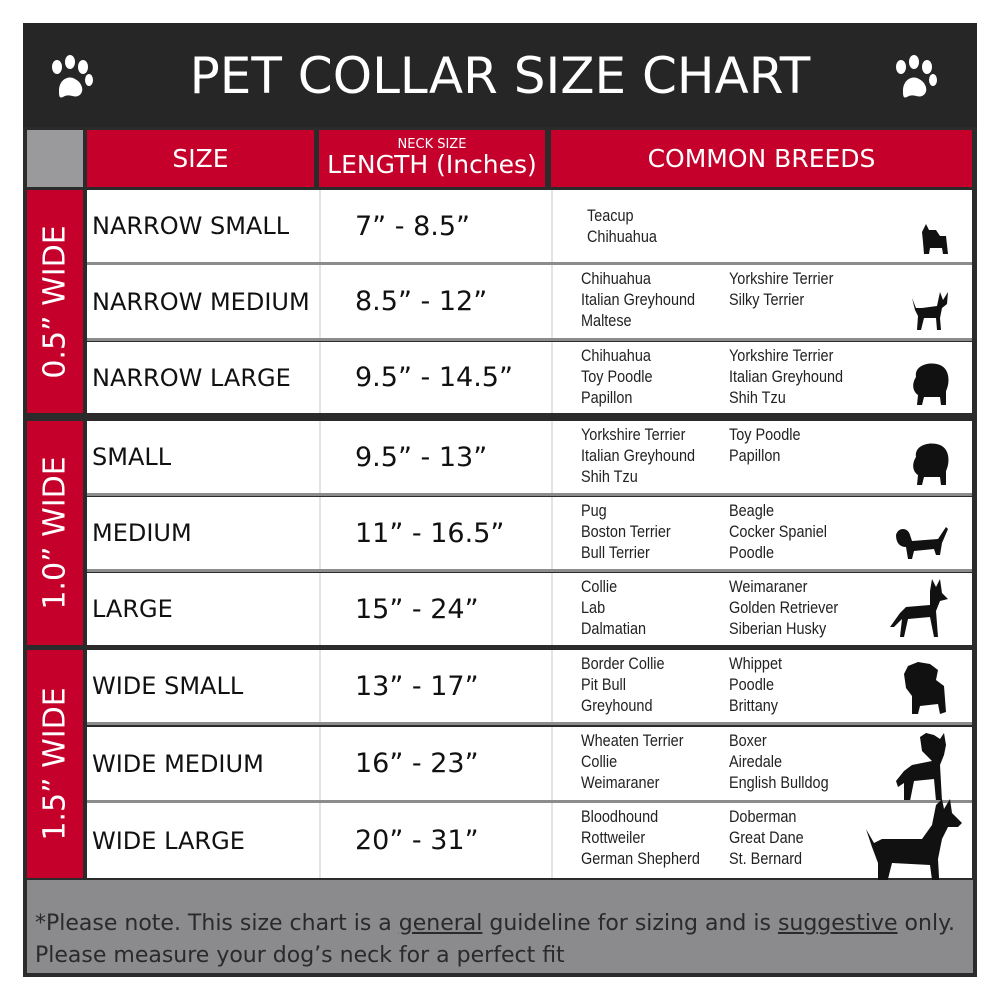 The height and width of the screenshot is (1000, 1000). What do you see at coordinates (613, 607) in the screenshot?
I see `breeds-column-1: Collie Lab Dalmatian` at bounding box center [613, 607].